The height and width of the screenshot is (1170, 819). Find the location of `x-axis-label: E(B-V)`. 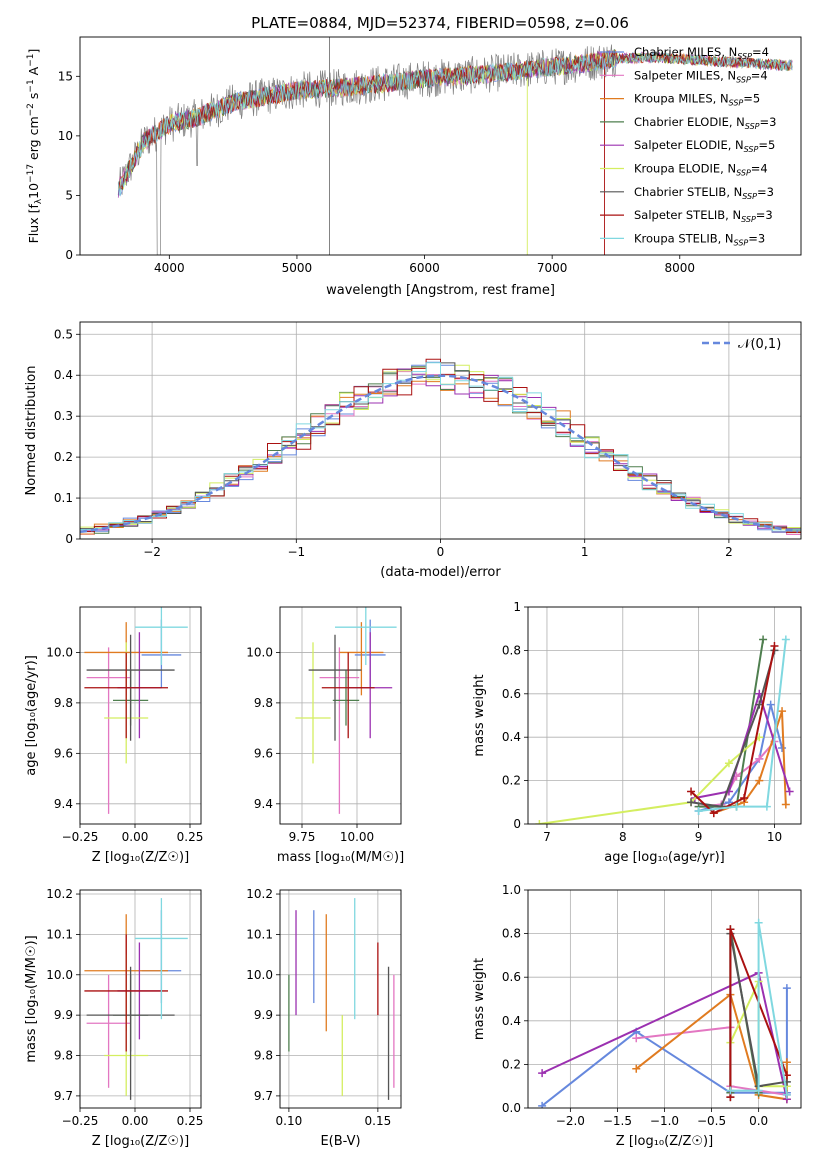

x-axis-label: E(B-V) is located at coordinates (340, 1141).